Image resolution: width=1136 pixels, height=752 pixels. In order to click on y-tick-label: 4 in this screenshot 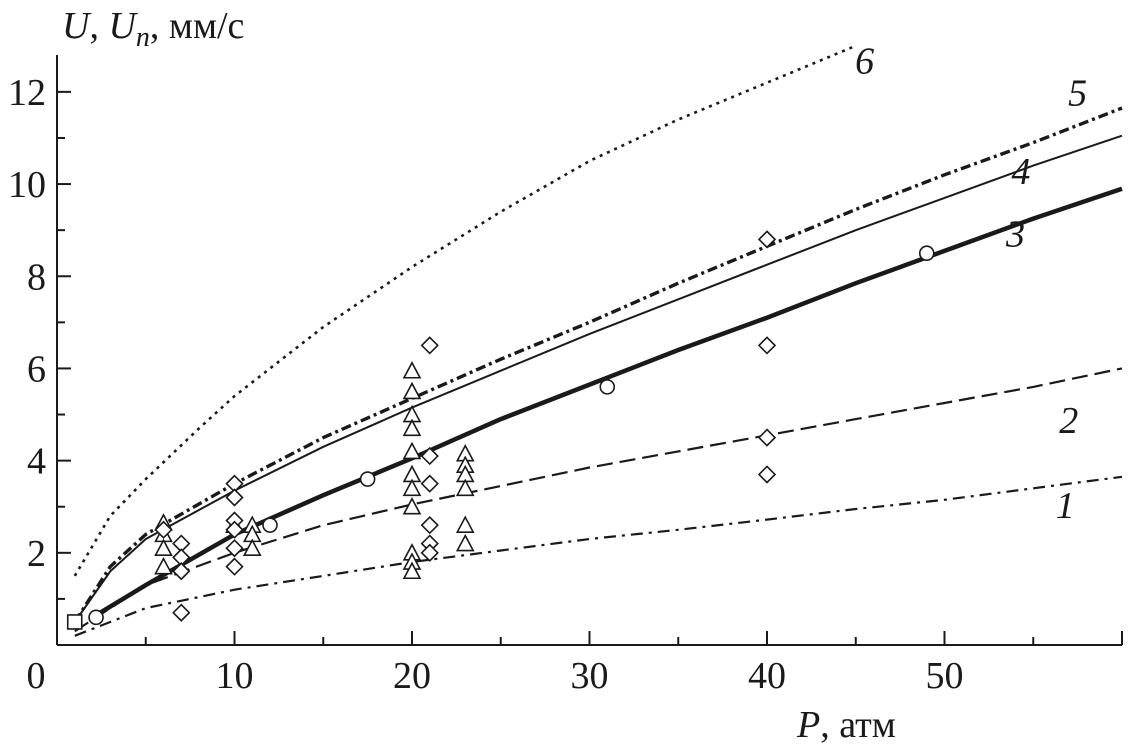, I will do `click(36, 462)`.